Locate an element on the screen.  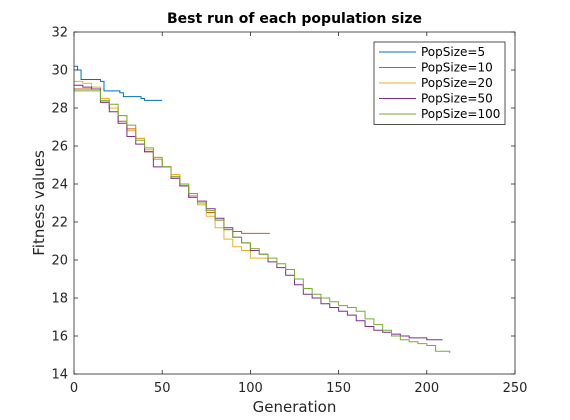
x-tick-label: 50 is located at coordinates (162, 388).